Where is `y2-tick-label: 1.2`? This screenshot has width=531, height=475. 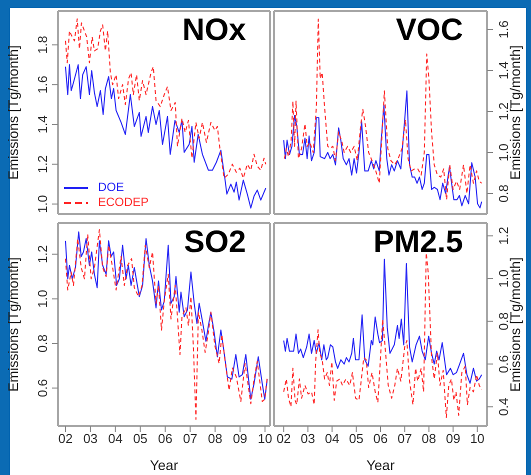
y2-tick-label: 1.2 is located at coordinates (503, 235).